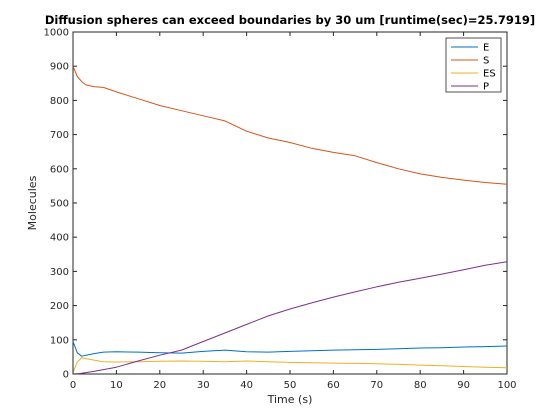 The image size is (560, 420). What do you see at coordinates (66, 375) in the screenshot?
I see `y-tick-label: 0` at bounding box center [66, 375].